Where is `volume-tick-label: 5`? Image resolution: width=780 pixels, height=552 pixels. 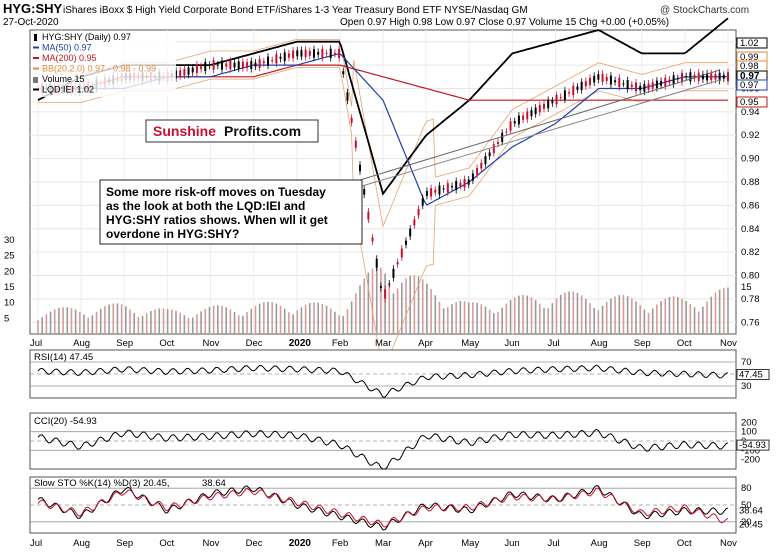
volume-tick-label: 5 is located at coordinates (6, 318).